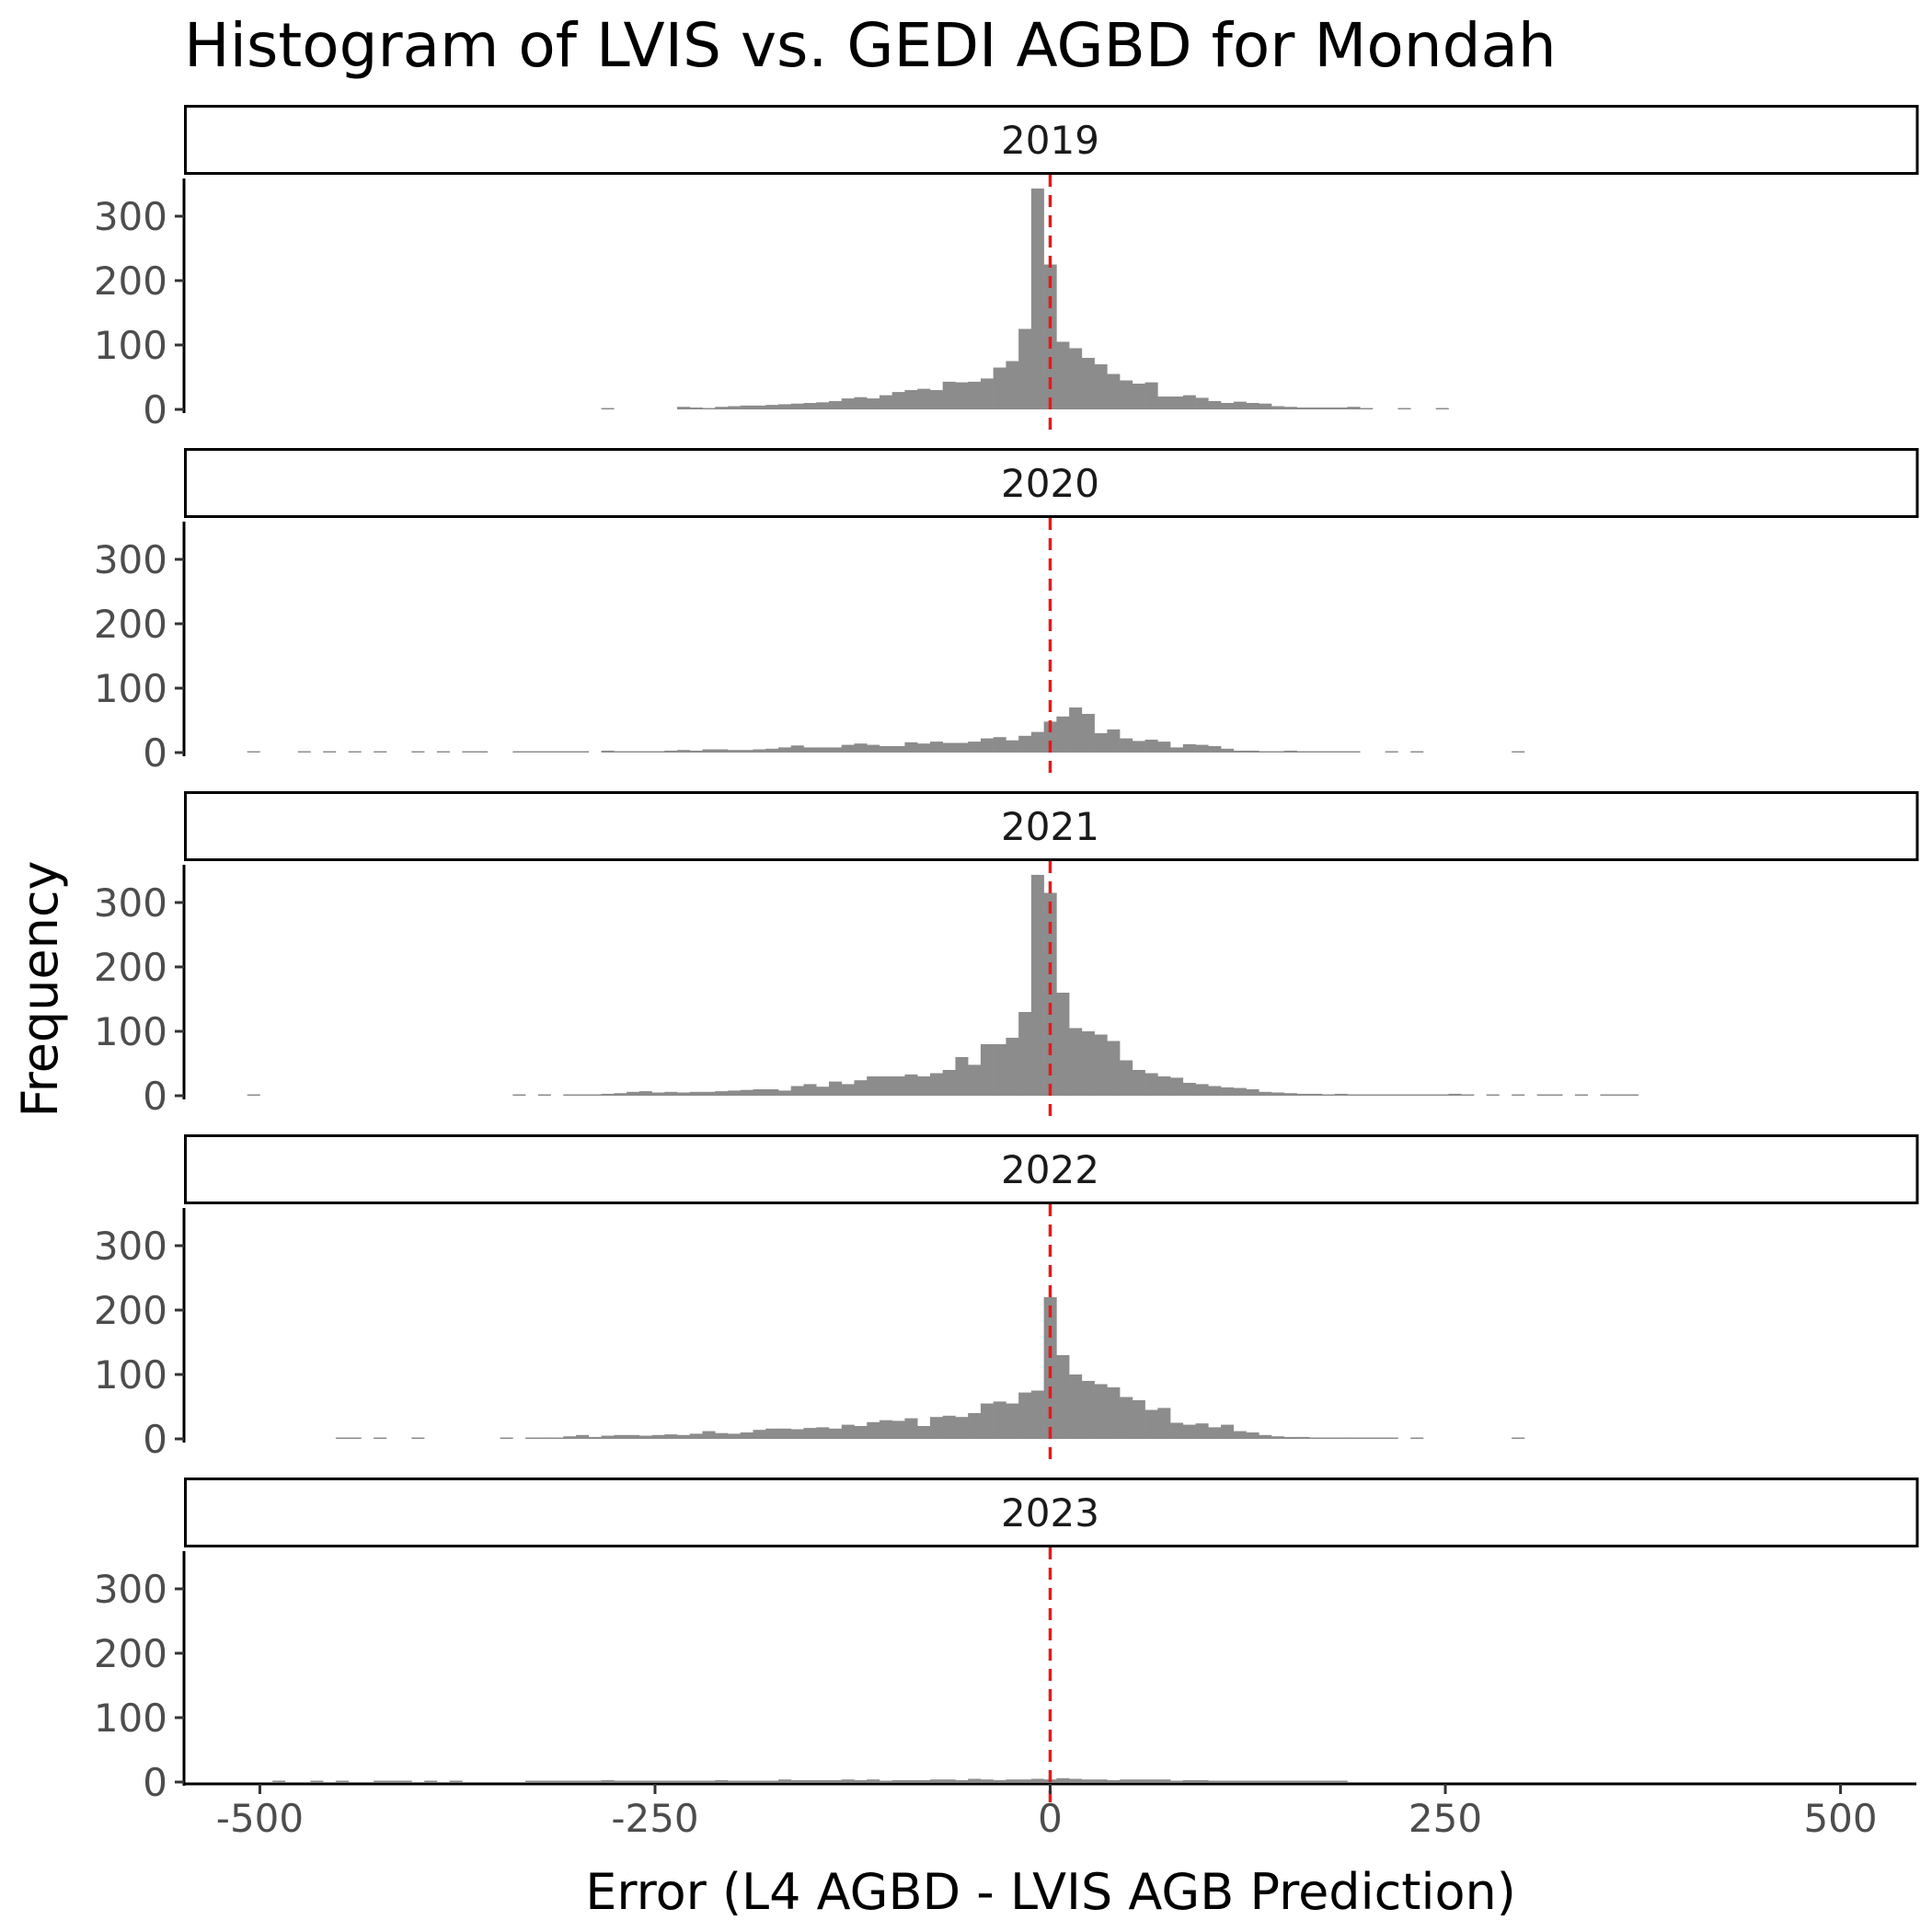  What do you see at coordinates (1050, 483) in the screenshot?
I see `strip-label-2020: 2020` at bounding box center [1050, 483].